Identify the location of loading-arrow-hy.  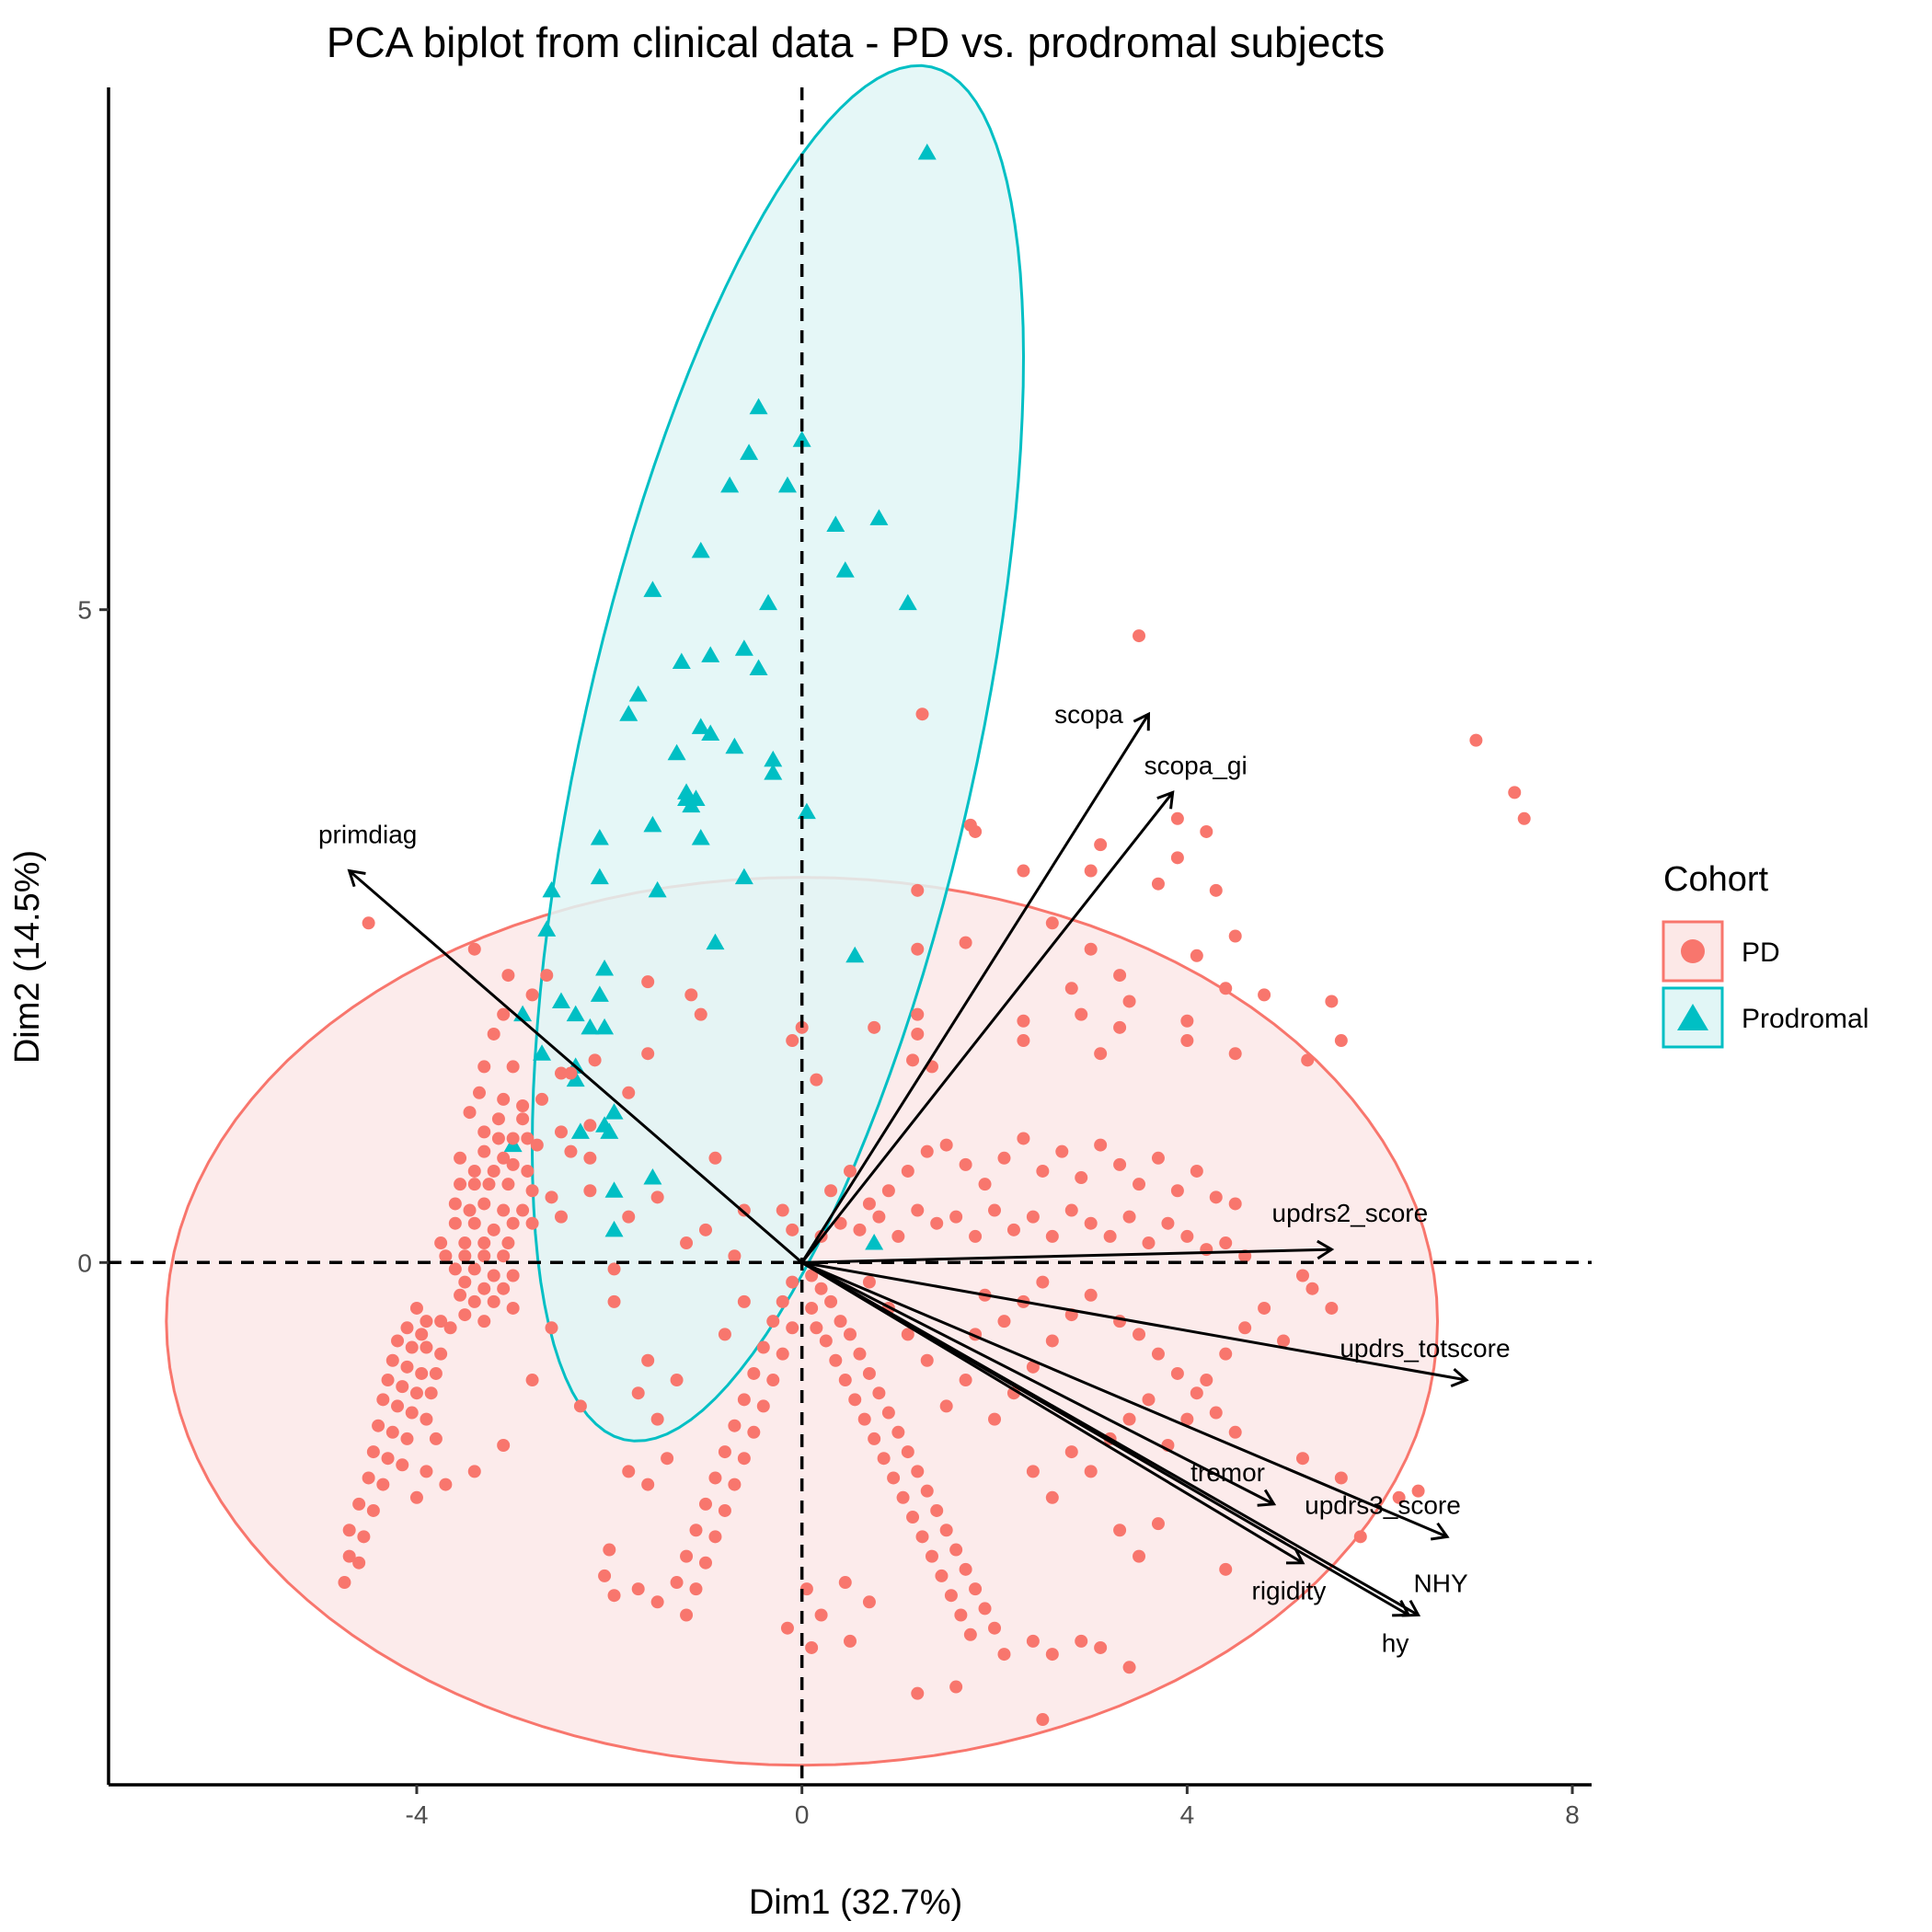
(1110, 1438).